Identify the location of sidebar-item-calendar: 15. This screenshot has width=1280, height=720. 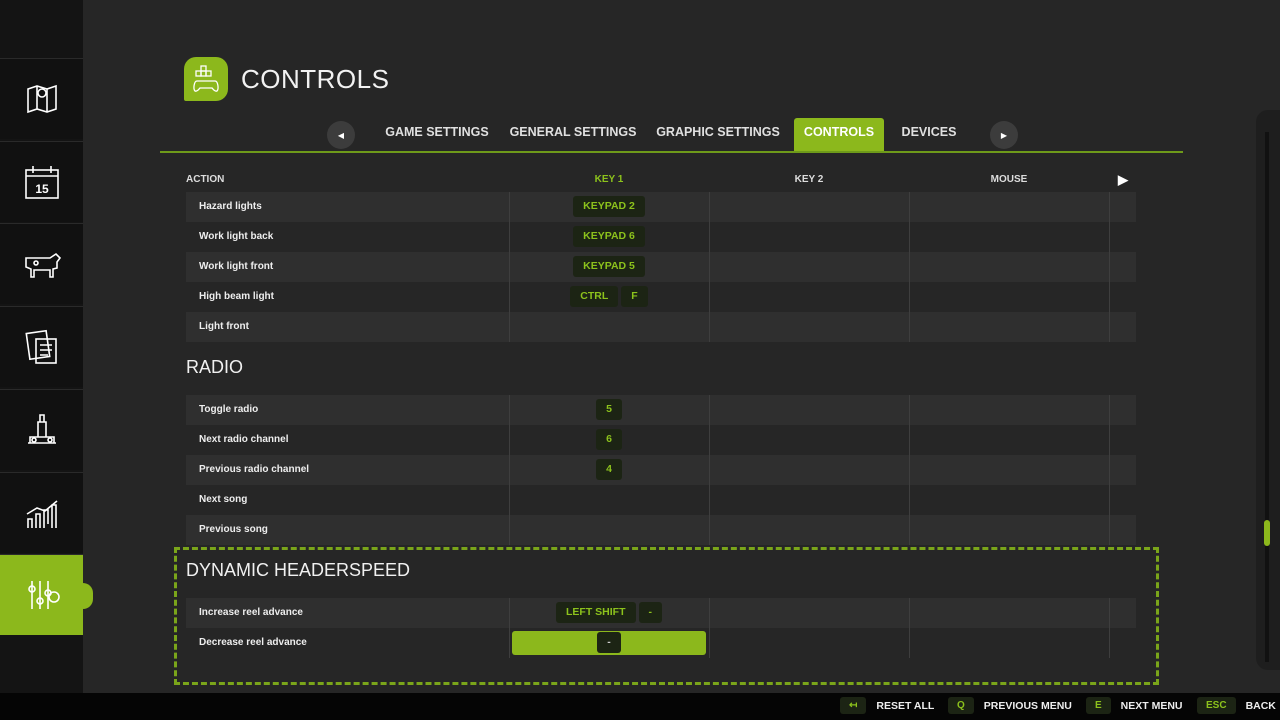
(41, 181).